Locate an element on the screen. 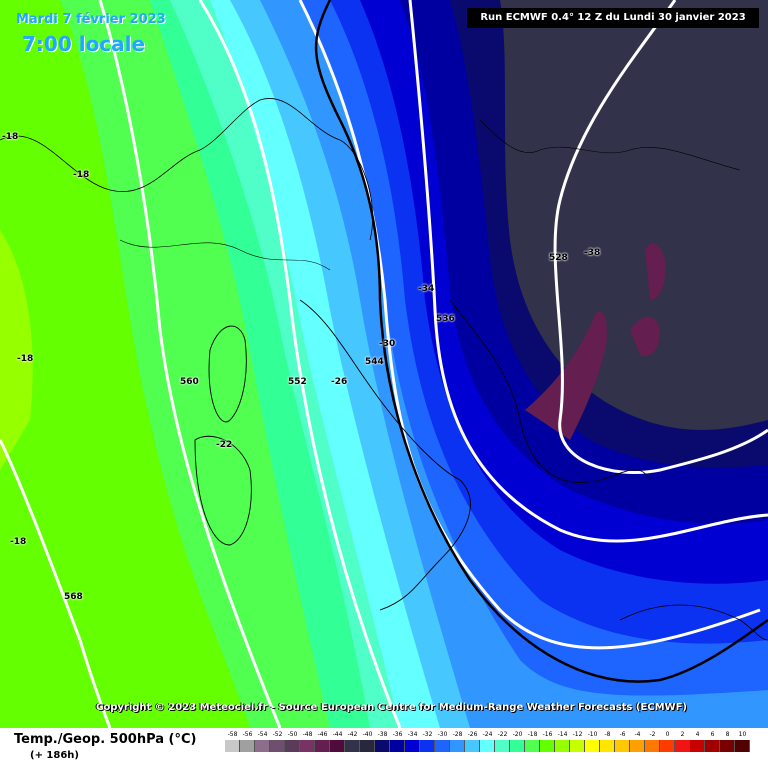  geo-label: 528 is located at coordinates (558, 258).